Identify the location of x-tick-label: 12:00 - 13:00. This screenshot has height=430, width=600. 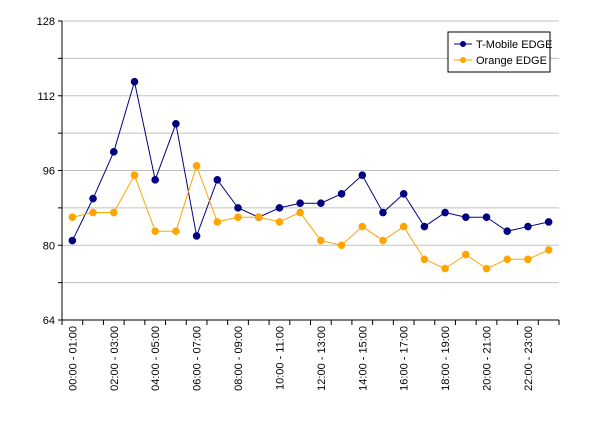
(322, 358).